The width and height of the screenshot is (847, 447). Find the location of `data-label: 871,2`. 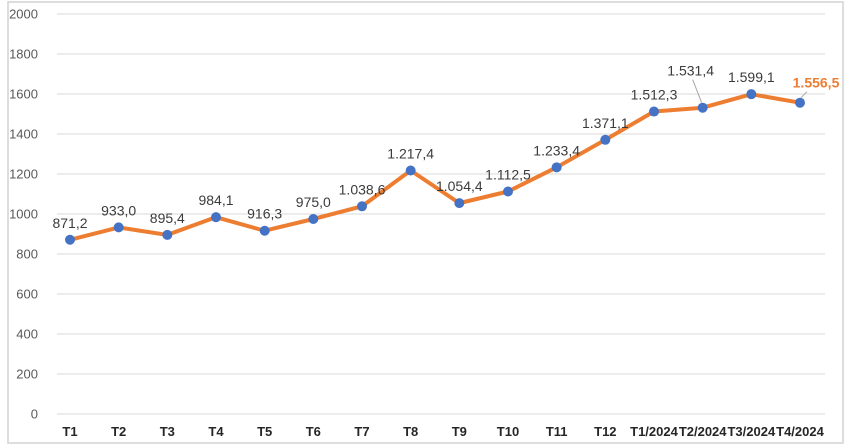

data-label: 871,2 is located at coordinates (69, 223).